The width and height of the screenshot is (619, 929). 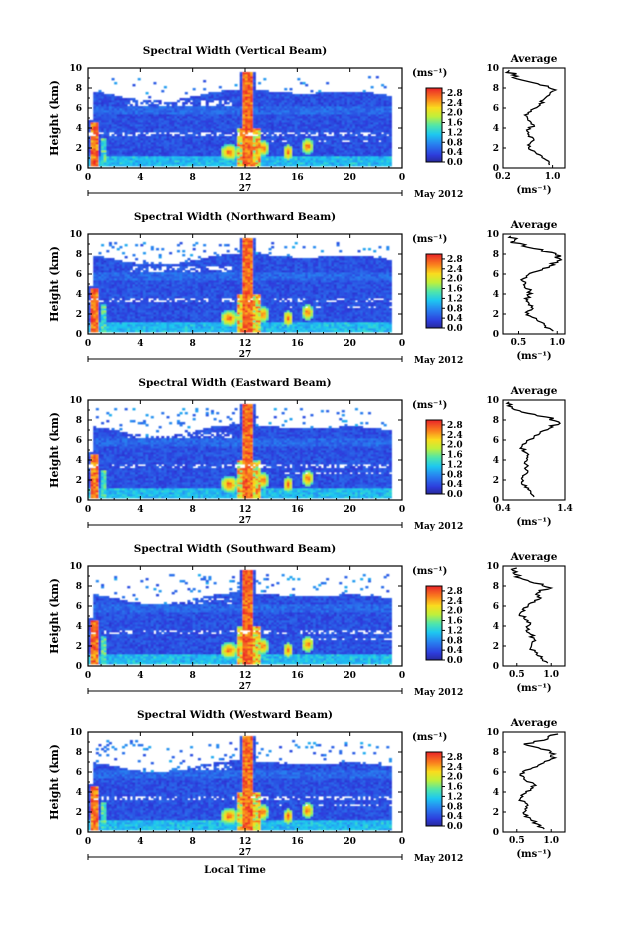 What do you see at coordinates (434, 151) in the screenshot?
I see `colorbar-segment` at bounding box center [434, 151].